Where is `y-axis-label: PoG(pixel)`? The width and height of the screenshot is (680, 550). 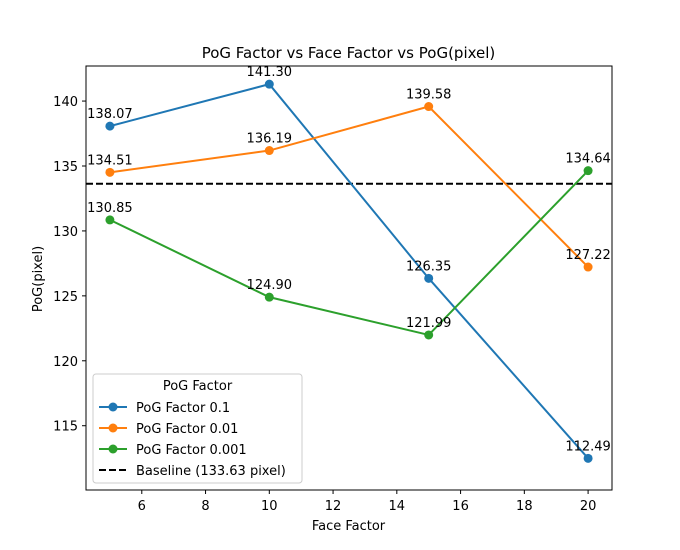
y-axis-label: PoG(pixel) is located at coordinates (38, 279).